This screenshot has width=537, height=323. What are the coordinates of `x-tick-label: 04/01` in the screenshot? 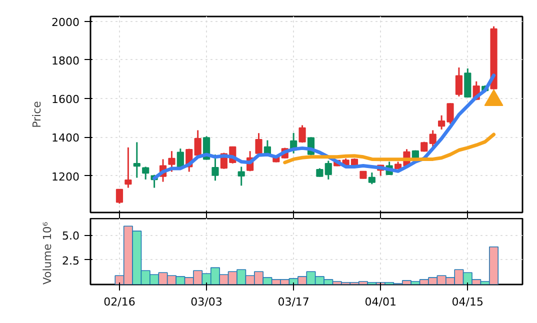 It's located at (380, 302).